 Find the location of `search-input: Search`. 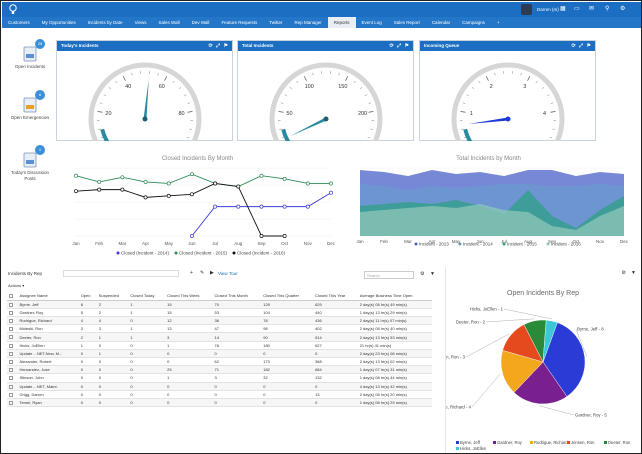

search-input: Search is located at coordinates (389, 275).